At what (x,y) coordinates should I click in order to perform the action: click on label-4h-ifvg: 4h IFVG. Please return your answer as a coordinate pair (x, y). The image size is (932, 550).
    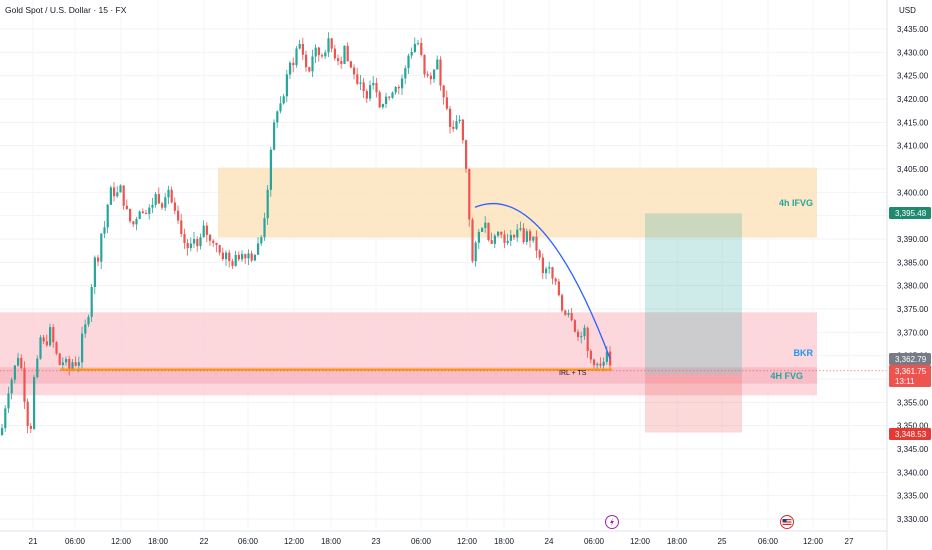
    Looking at the image, I should click on (796, 203).